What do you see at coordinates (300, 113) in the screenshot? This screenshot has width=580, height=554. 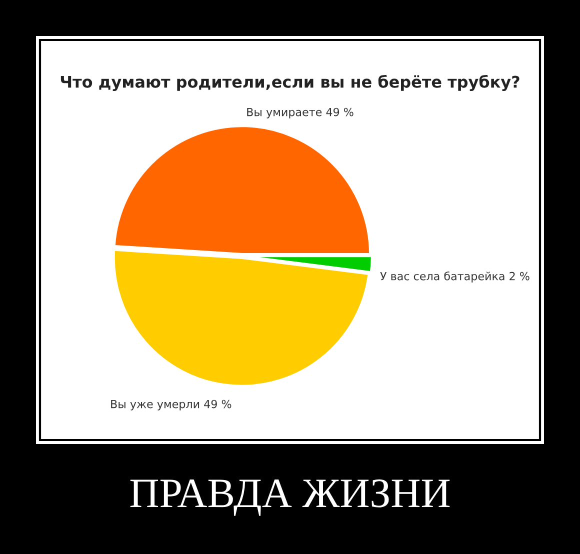 I see `slice-label: Вы умираете 49 %` at bounding box center [300, 113].